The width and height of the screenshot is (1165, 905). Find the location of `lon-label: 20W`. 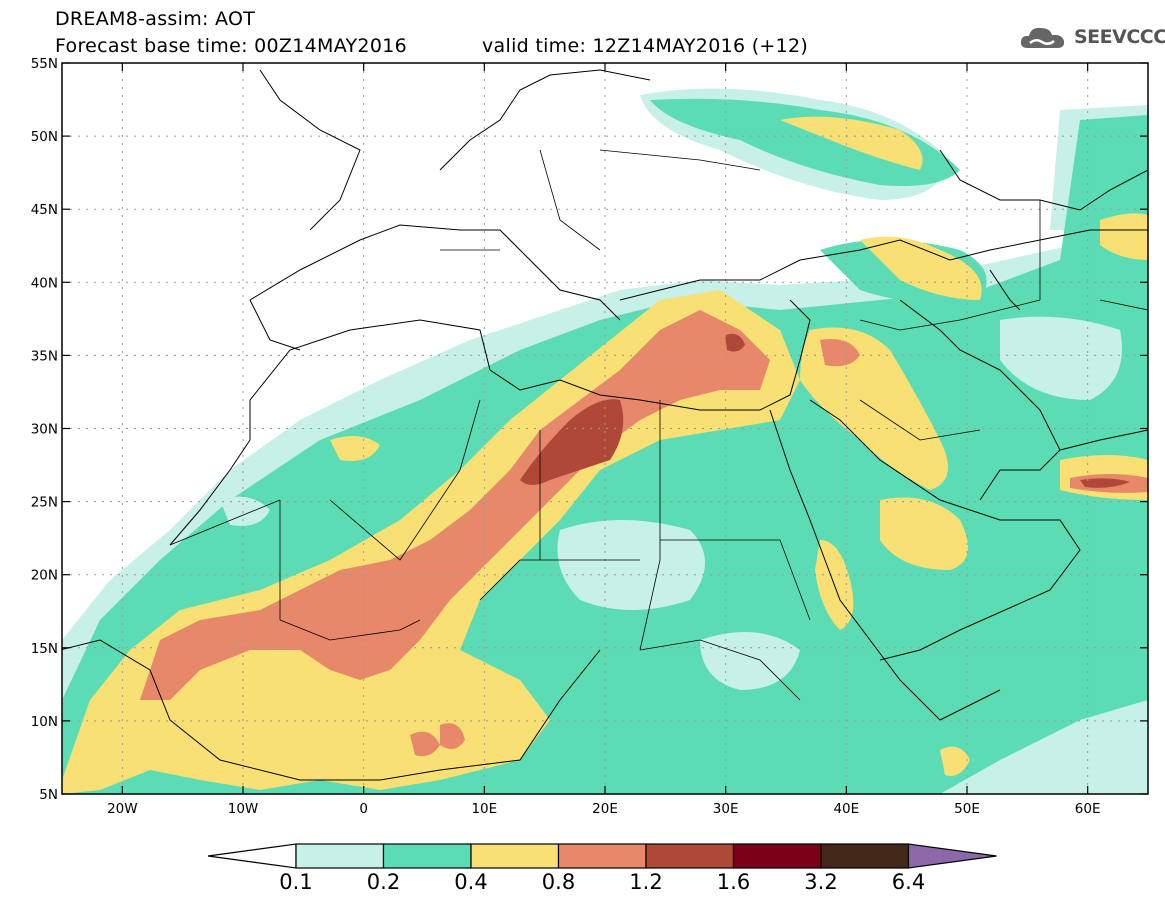

lon-label: 20W is located at coordinates (122, 809).